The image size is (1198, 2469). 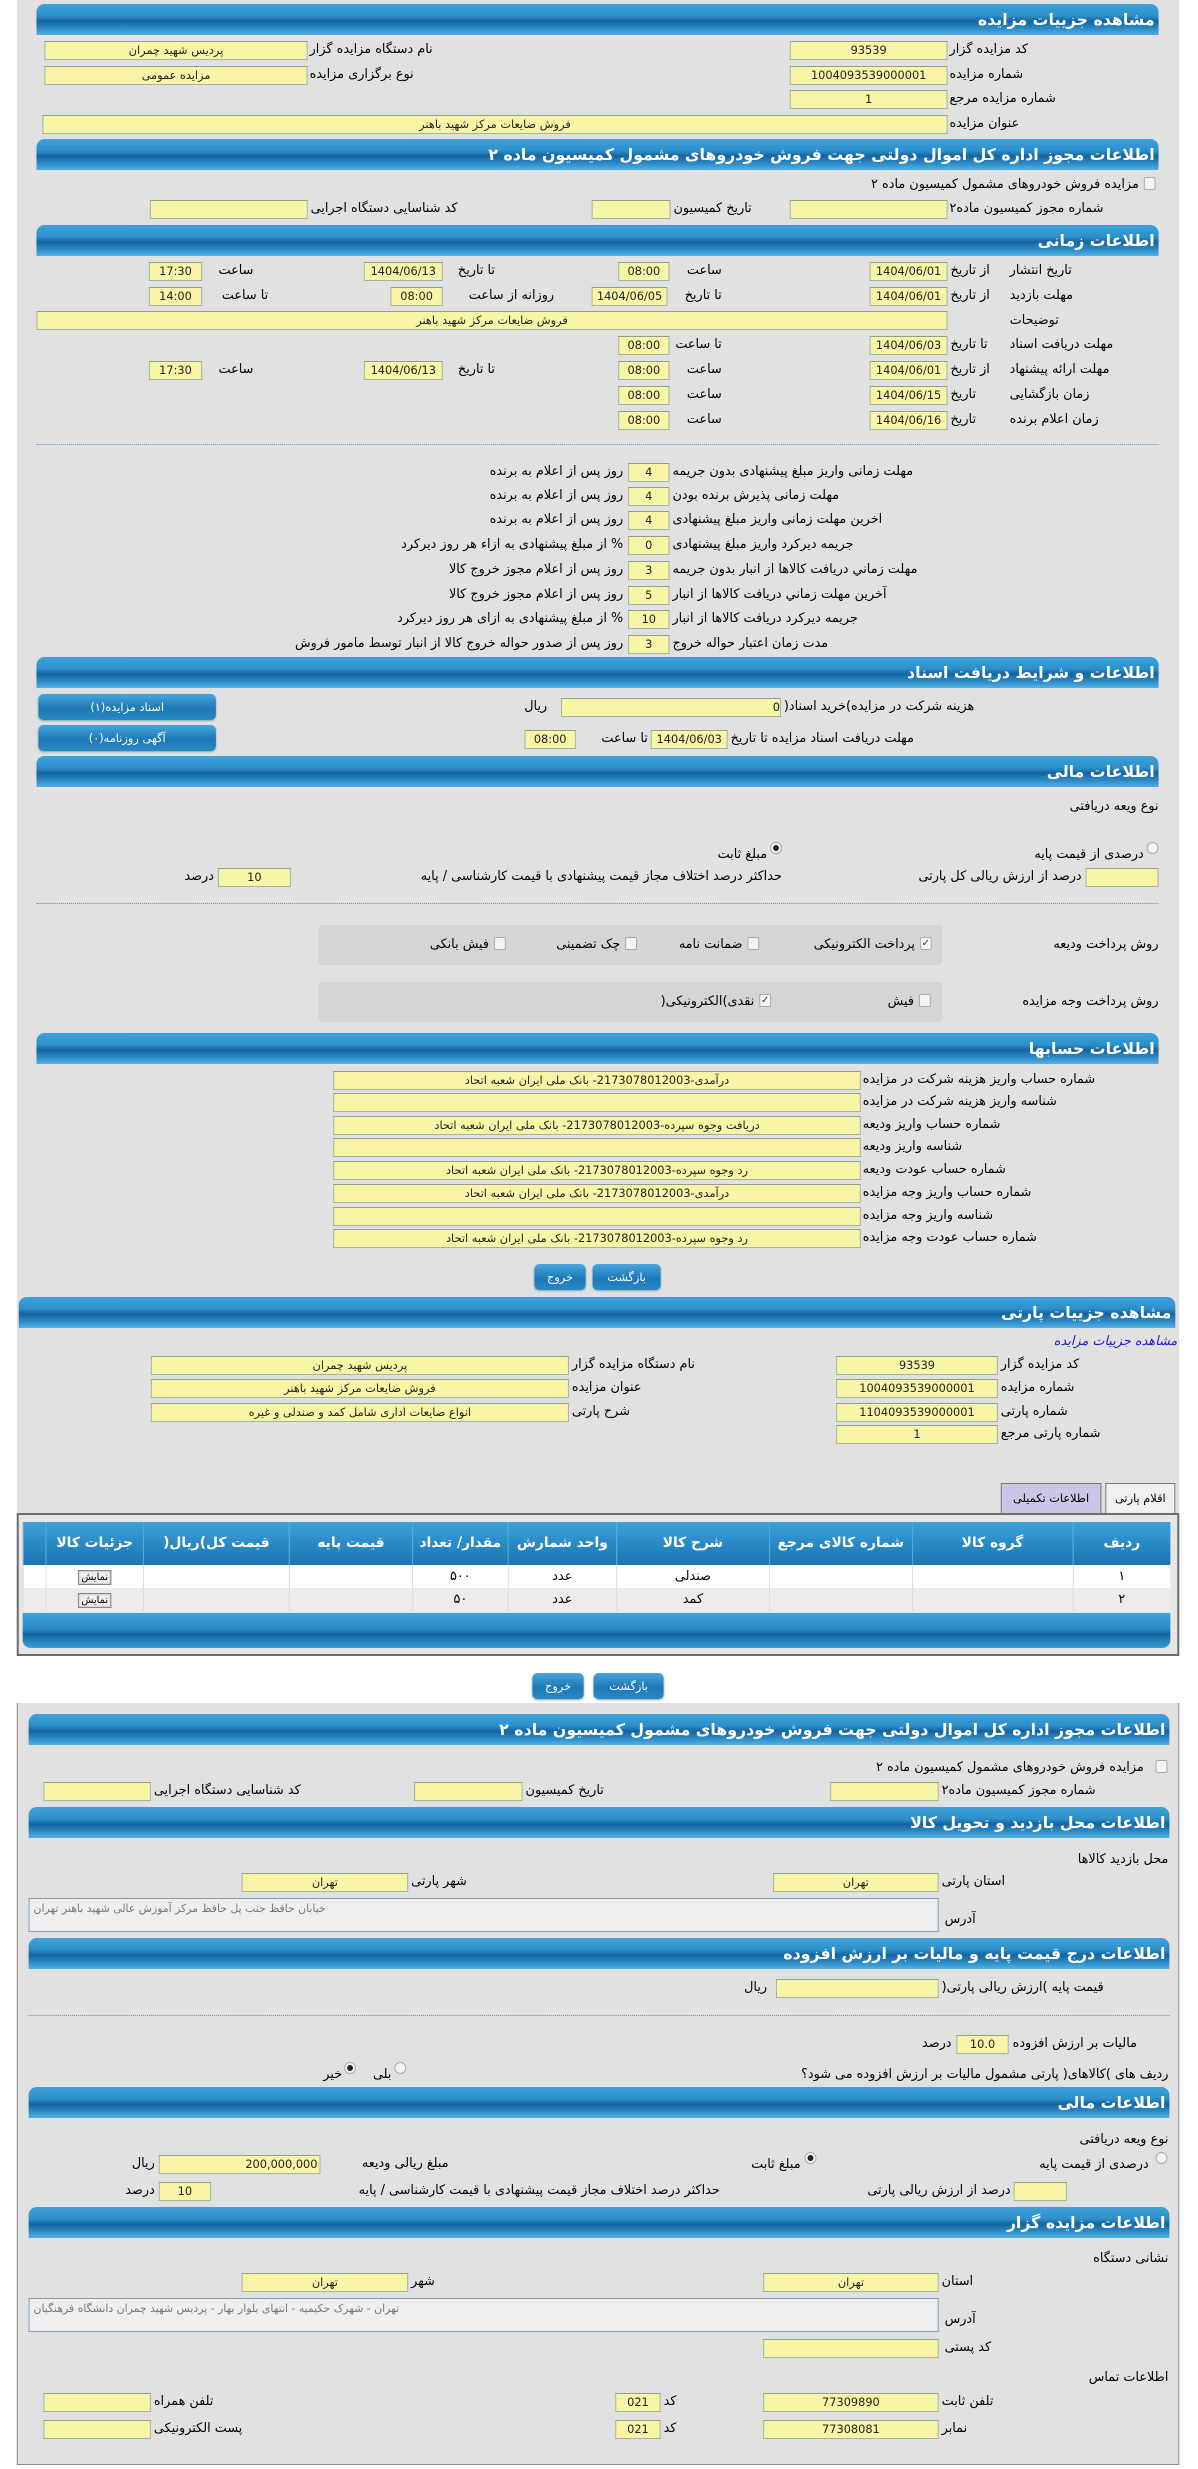 I want to click on opening-date: 1404/06/15, so click(x=908, y=395).